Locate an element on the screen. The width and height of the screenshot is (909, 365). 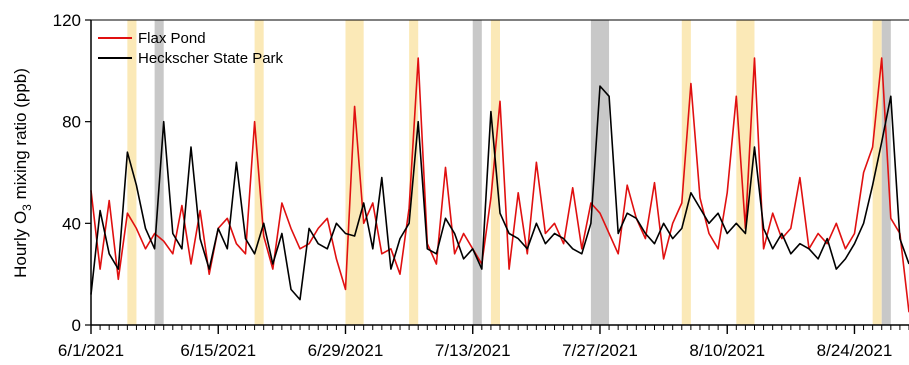
legend: Flax Pond Heckscher State Park is located at coordinates (191, 48).